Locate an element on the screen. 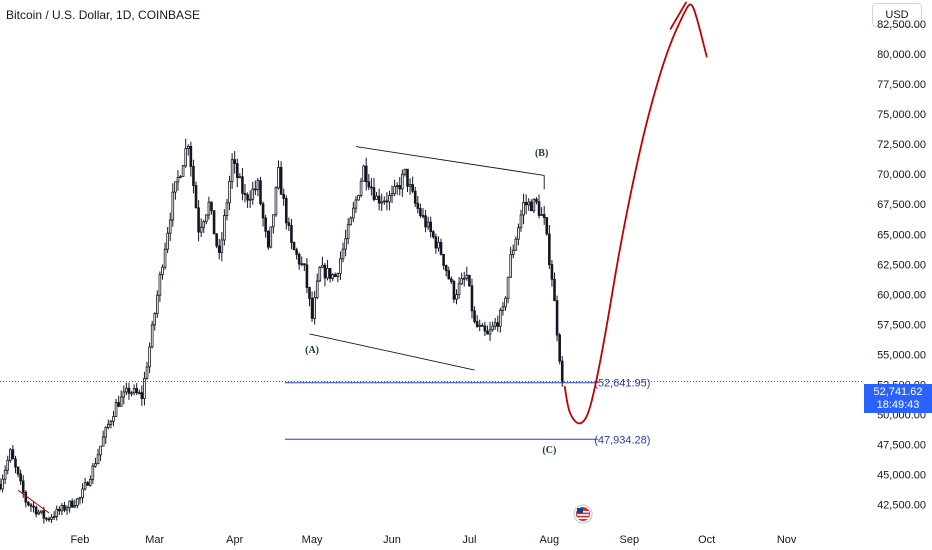 Image resolution: width=932 pixels, height=550 pixels. small-trendline is located at coordinates (33, 501).